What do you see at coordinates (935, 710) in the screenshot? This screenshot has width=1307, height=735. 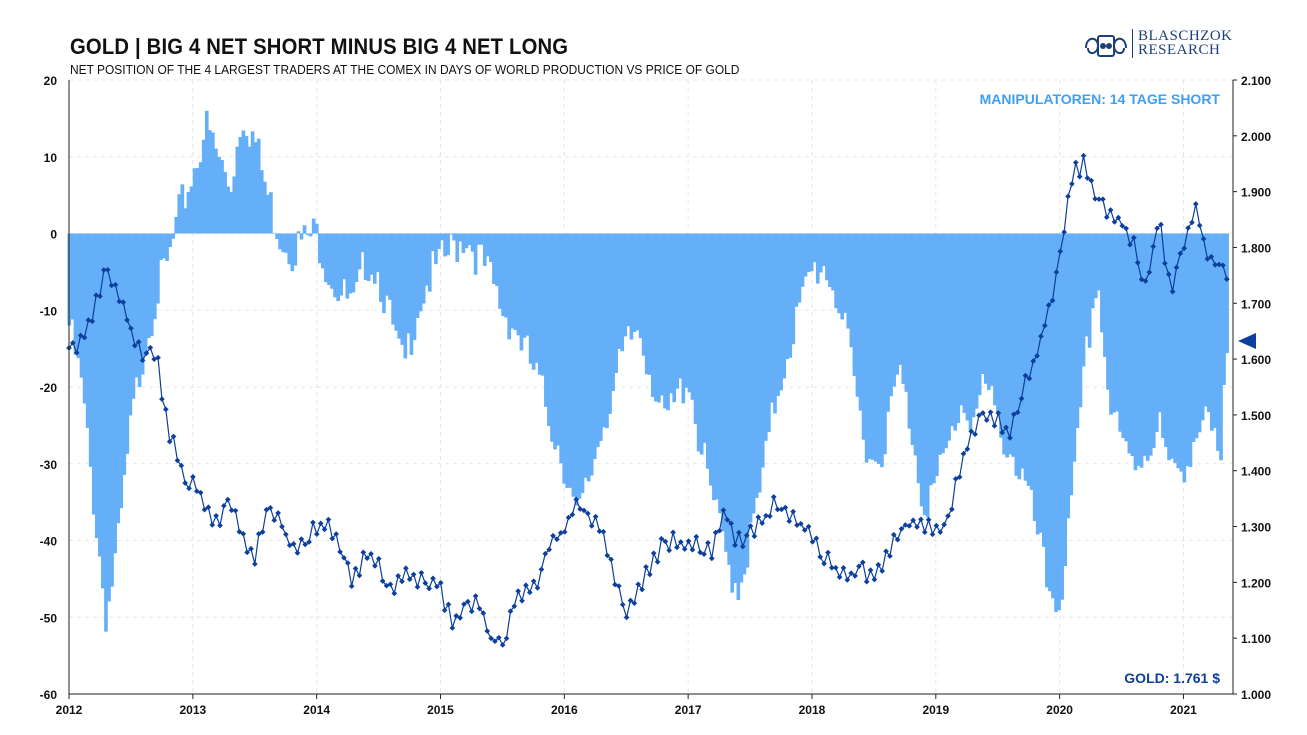 I see `x-tick-label-7: 2019` at bounding box center [935, 710].